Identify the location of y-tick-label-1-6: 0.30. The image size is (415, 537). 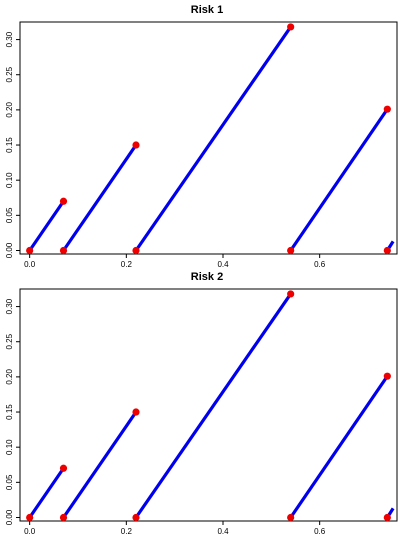
(9, 39).